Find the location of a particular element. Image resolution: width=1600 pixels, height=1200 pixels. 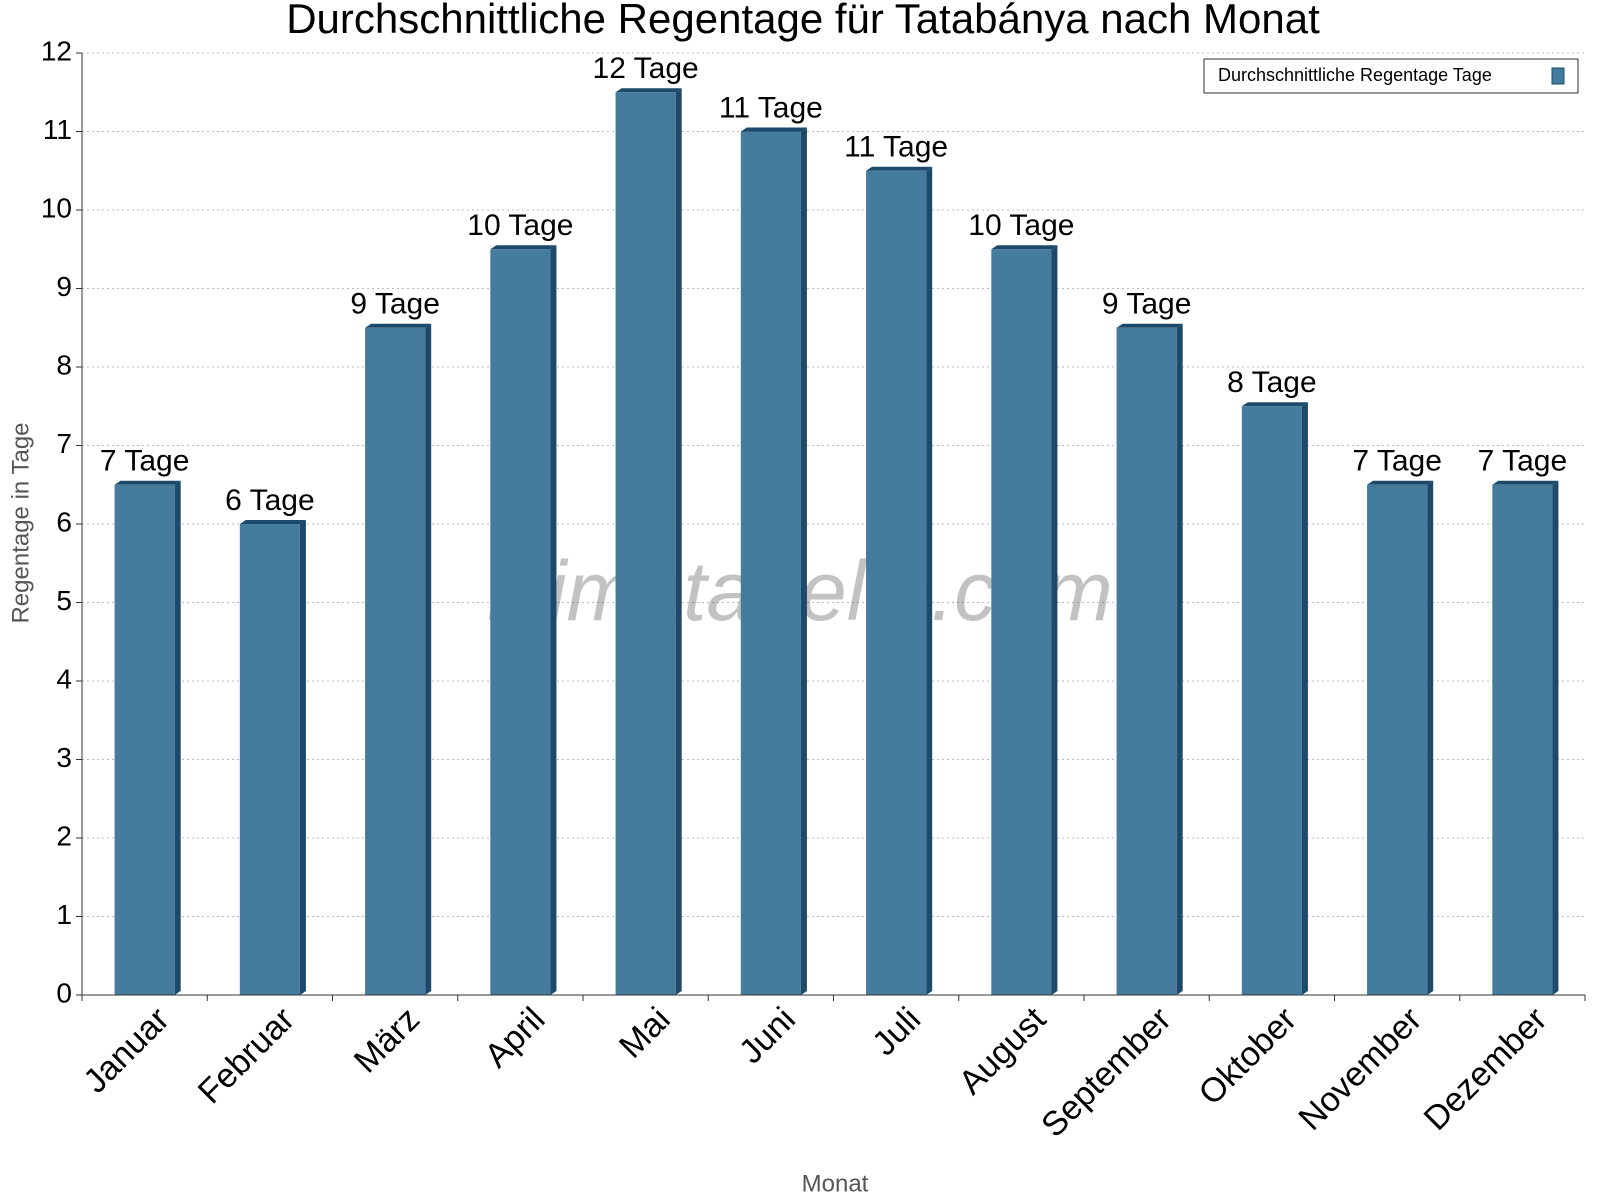

y-tick-label: 12 is located at coordinates (56, 50).